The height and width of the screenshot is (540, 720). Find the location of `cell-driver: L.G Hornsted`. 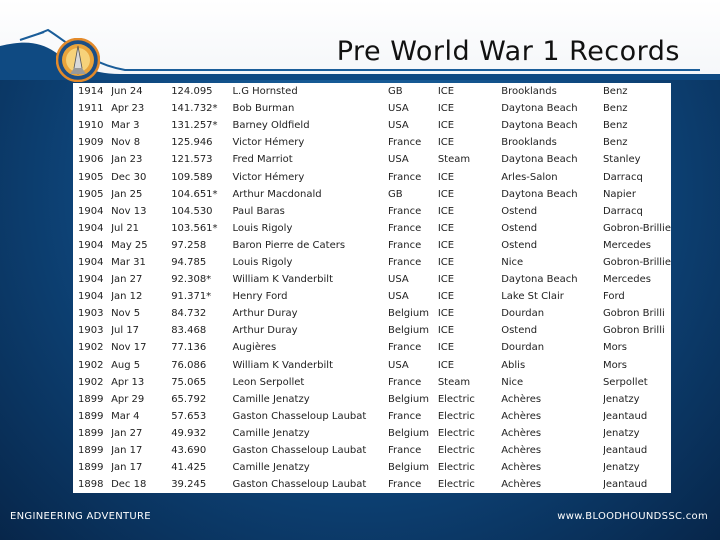

cell-driver: L.G Hornsted is located at coordinates (265, 92).